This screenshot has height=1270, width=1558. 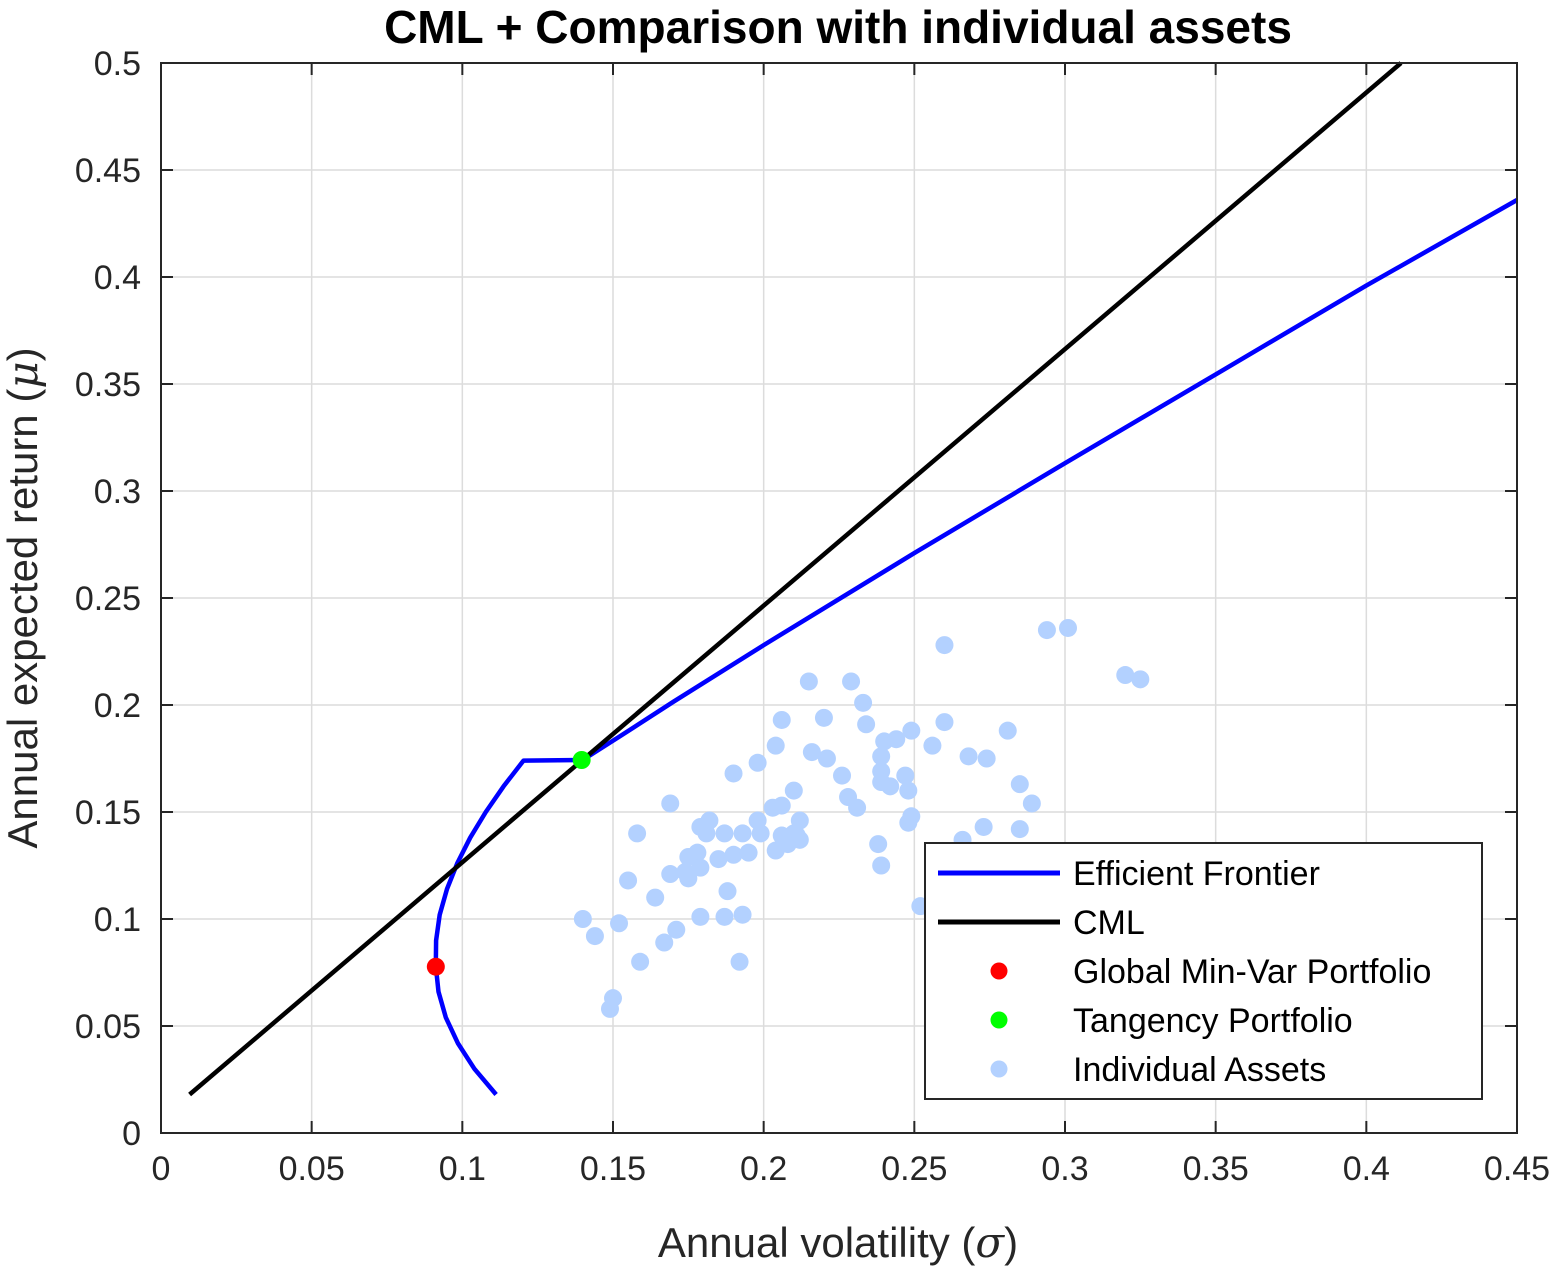 I want to click on gmv-point, so click(x=435, y=966).